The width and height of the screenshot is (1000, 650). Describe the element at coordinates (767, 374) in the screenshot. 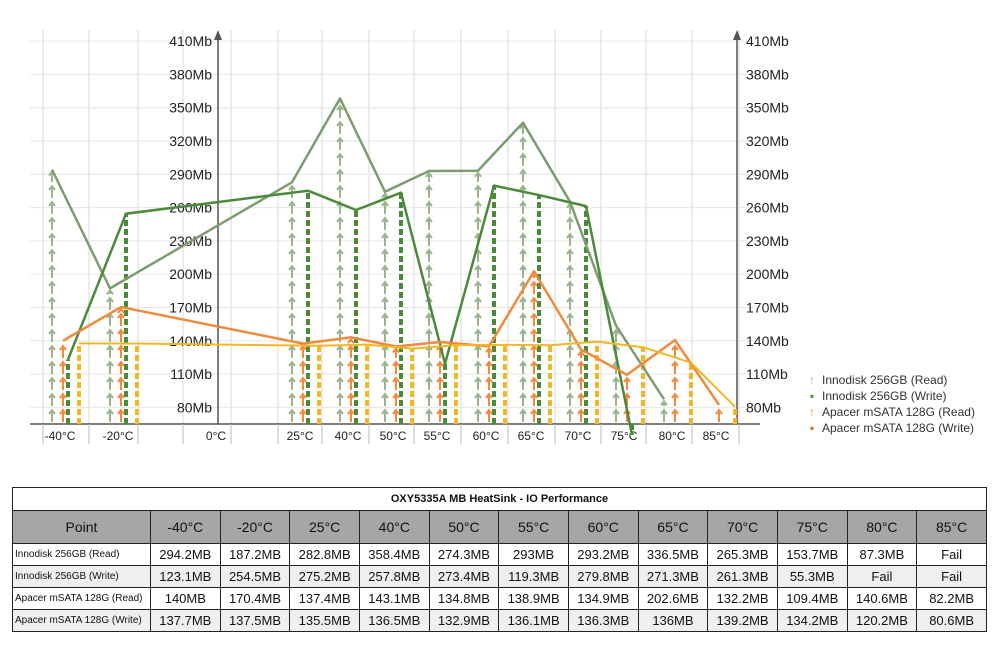

I see `y-tick-label: 110Mb` at that location.